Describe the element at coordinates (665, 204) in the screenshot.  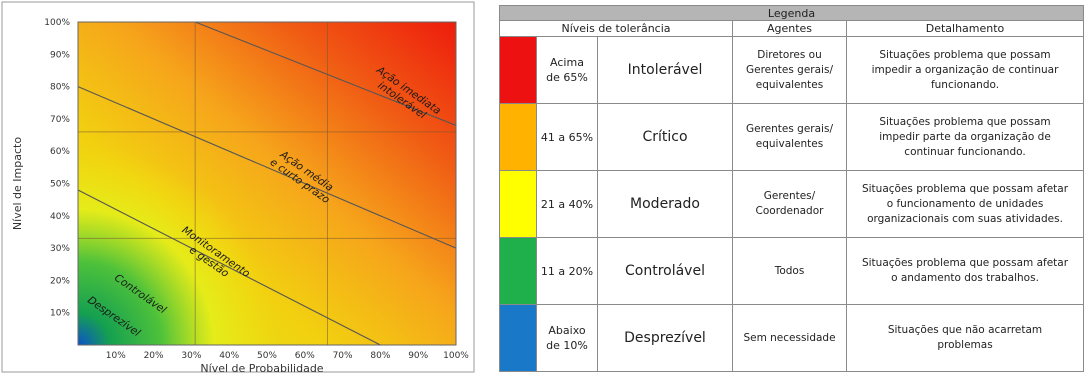
I see `legend-level: Moderado` at that location.